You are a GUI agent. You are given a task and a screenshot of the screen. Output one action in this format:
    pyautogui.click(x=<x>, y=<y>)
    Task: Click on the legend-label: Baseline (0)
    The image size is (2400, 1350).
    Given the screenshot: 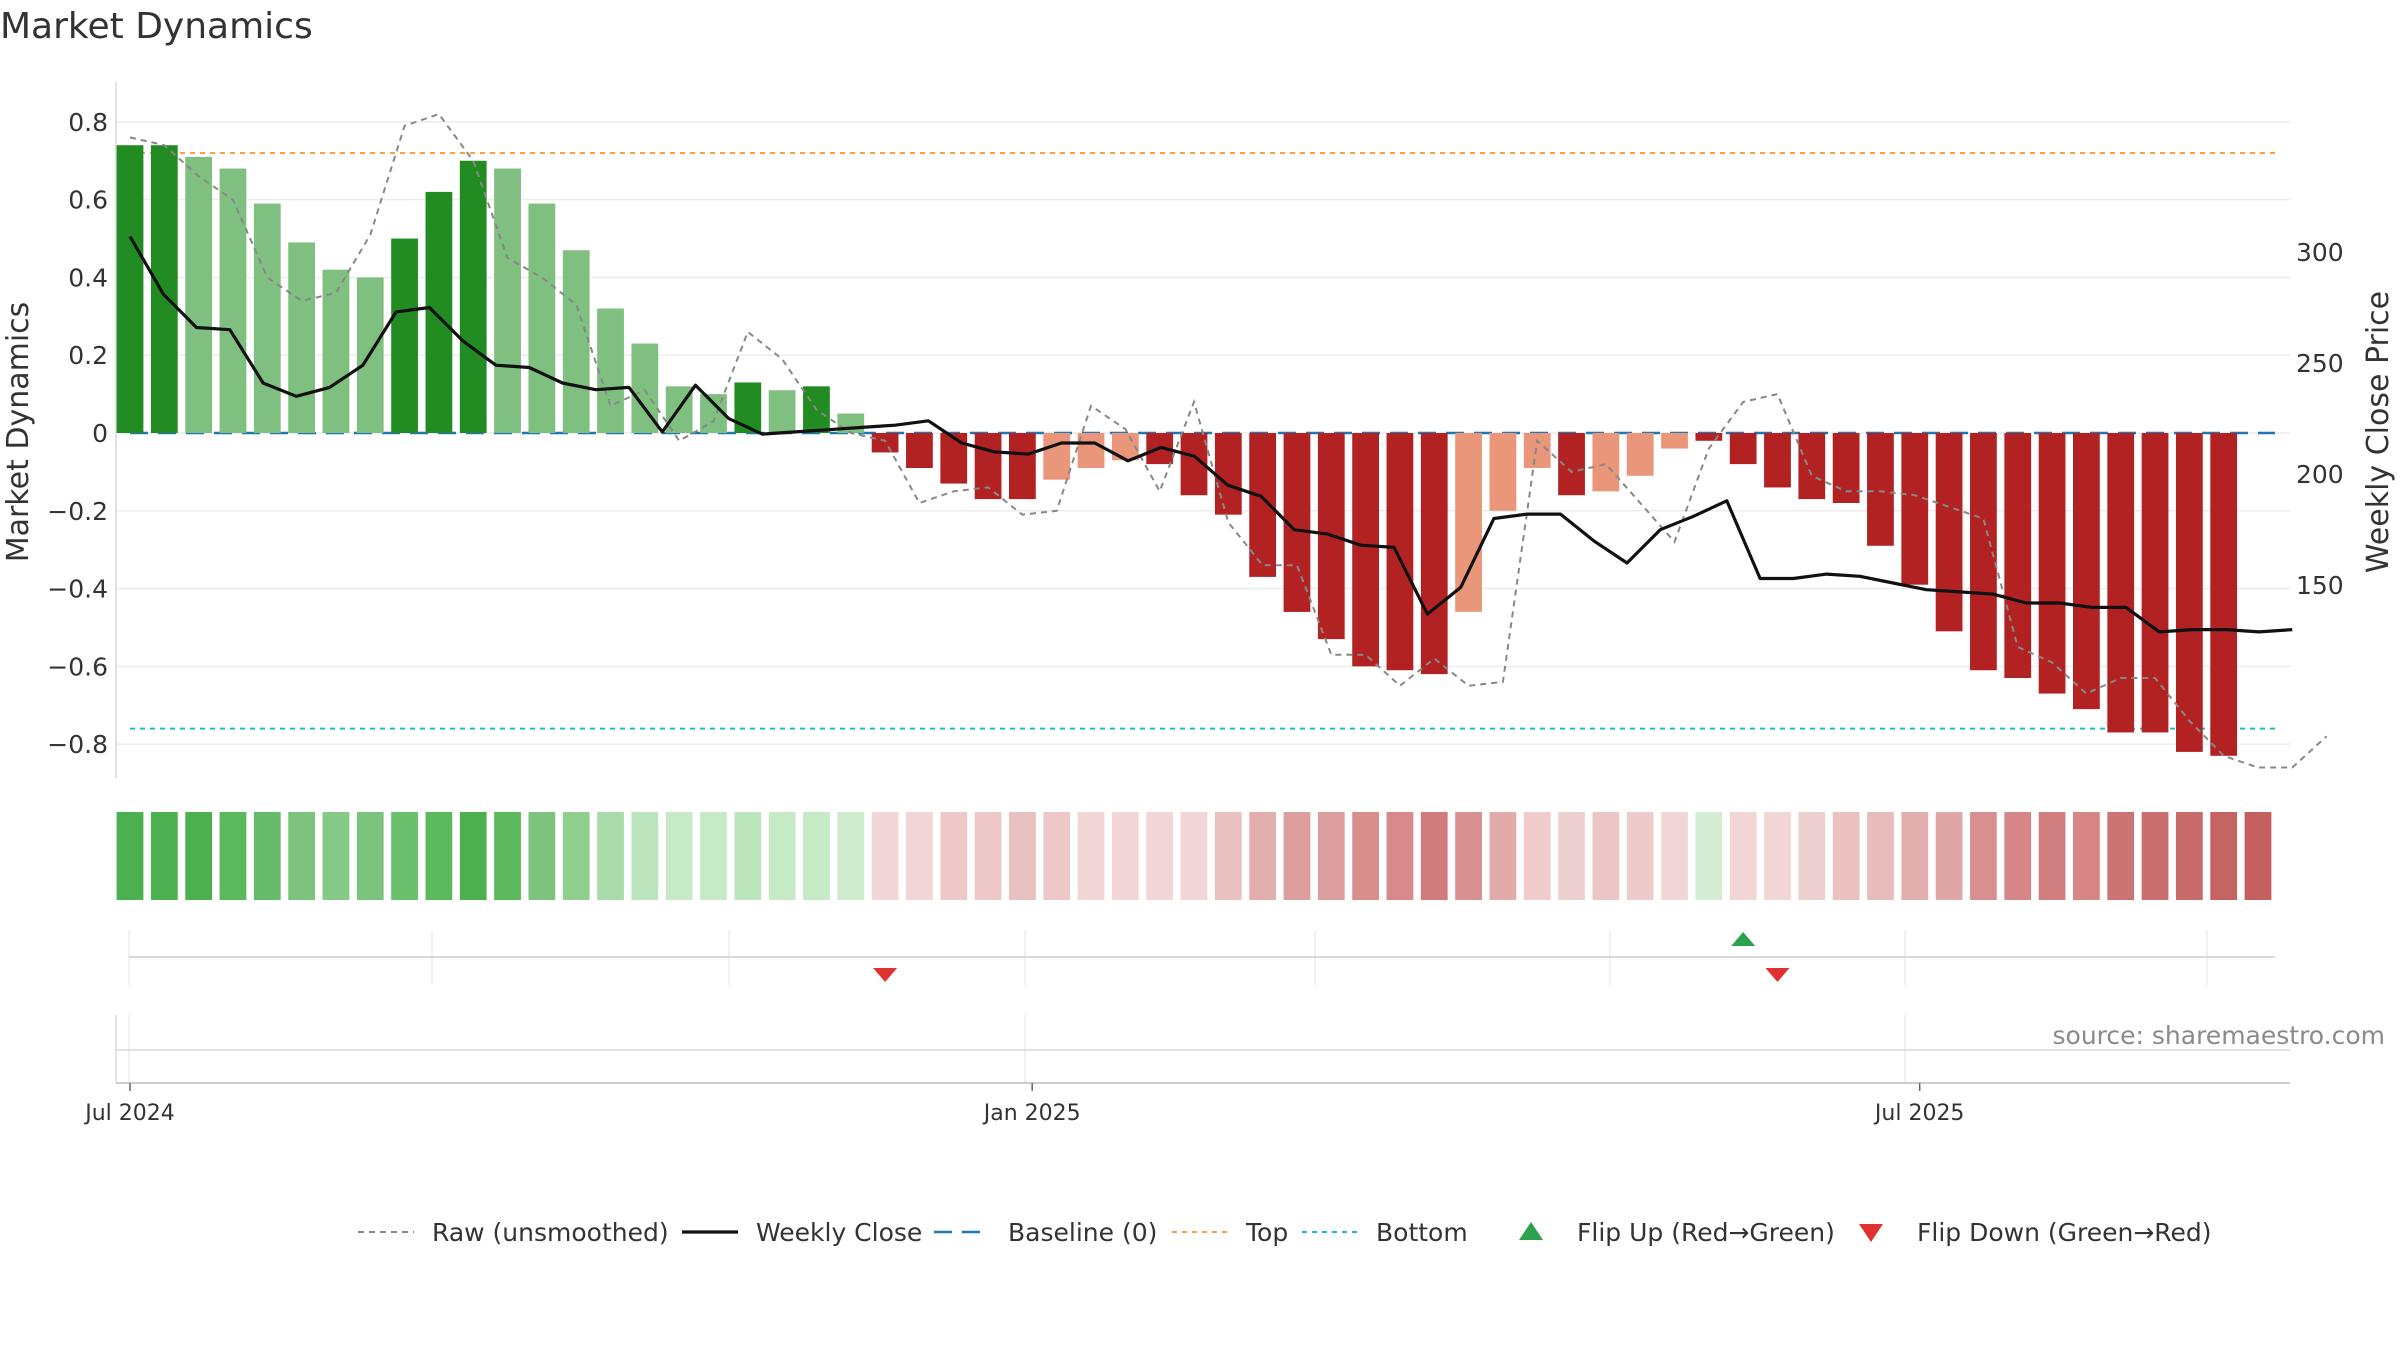 What is the action you would take?
    pyautogui.click(x=1082, y=1232)
    